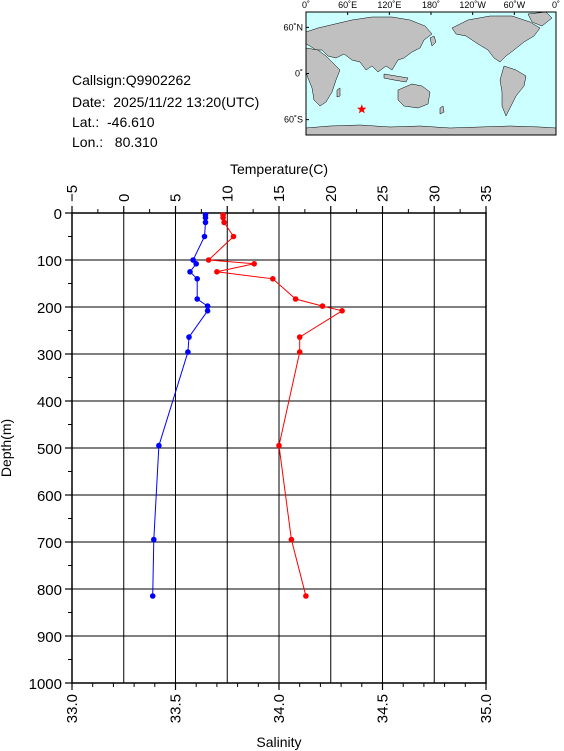 This screenshot has height=751, width=564. Describe the element at coordinates (45, 684) in the screenshot. I see `depth-tick-label: 1000` at that location.